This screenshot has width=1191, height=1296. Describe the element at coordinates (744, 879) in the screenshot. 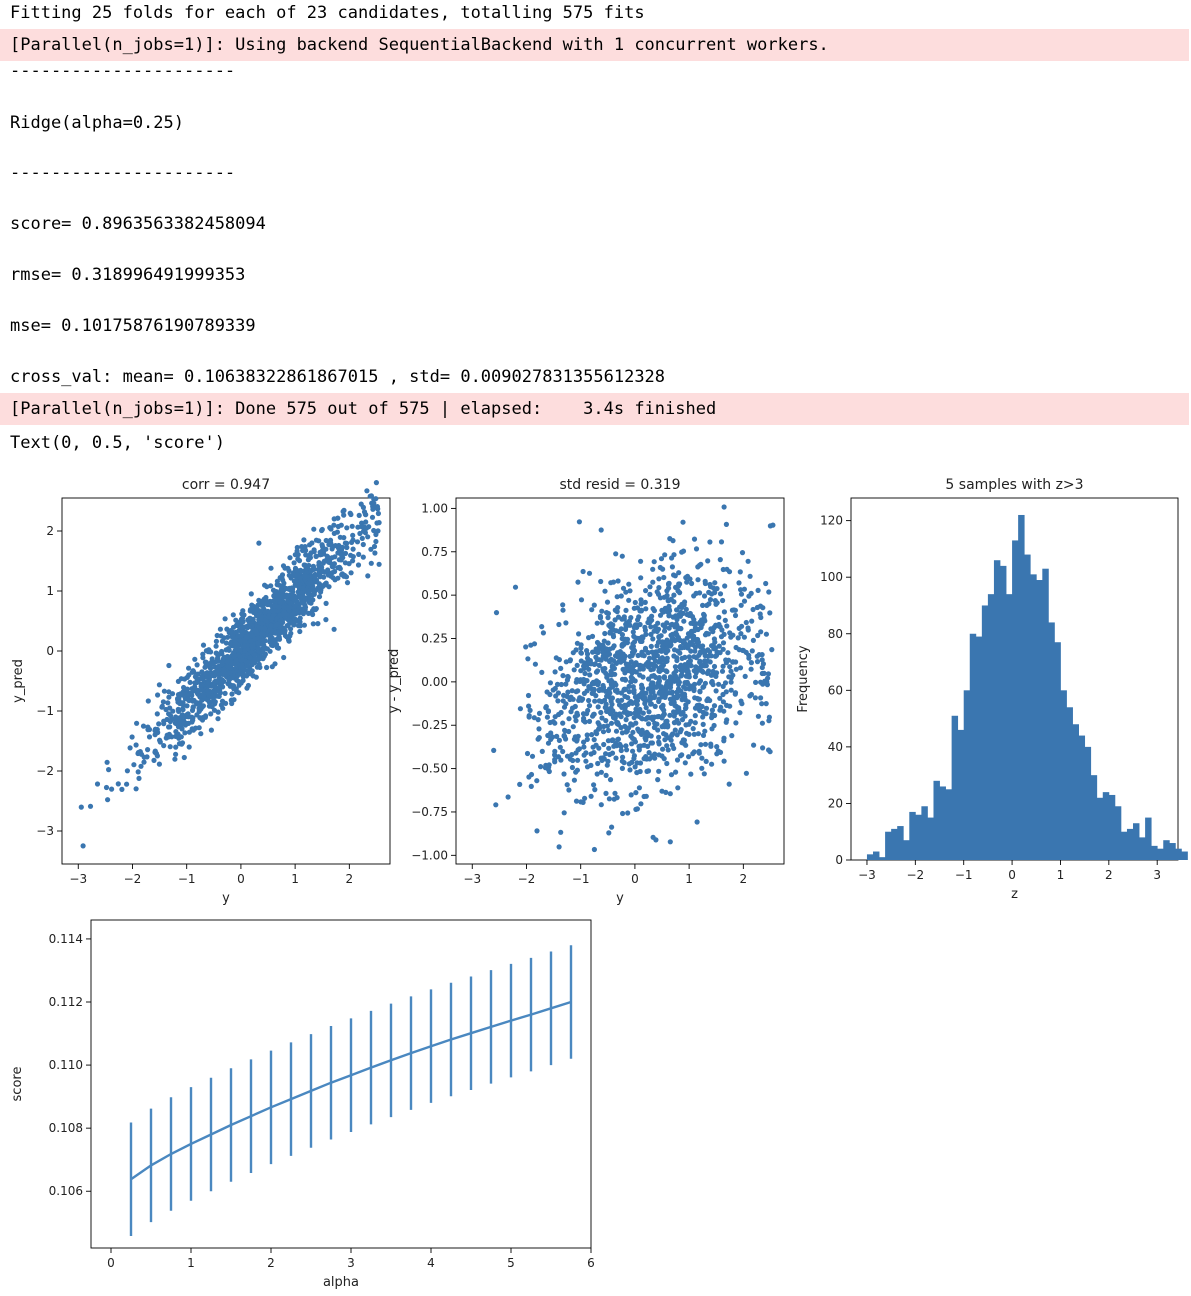

I see `x-tick-label: 2` at that location.